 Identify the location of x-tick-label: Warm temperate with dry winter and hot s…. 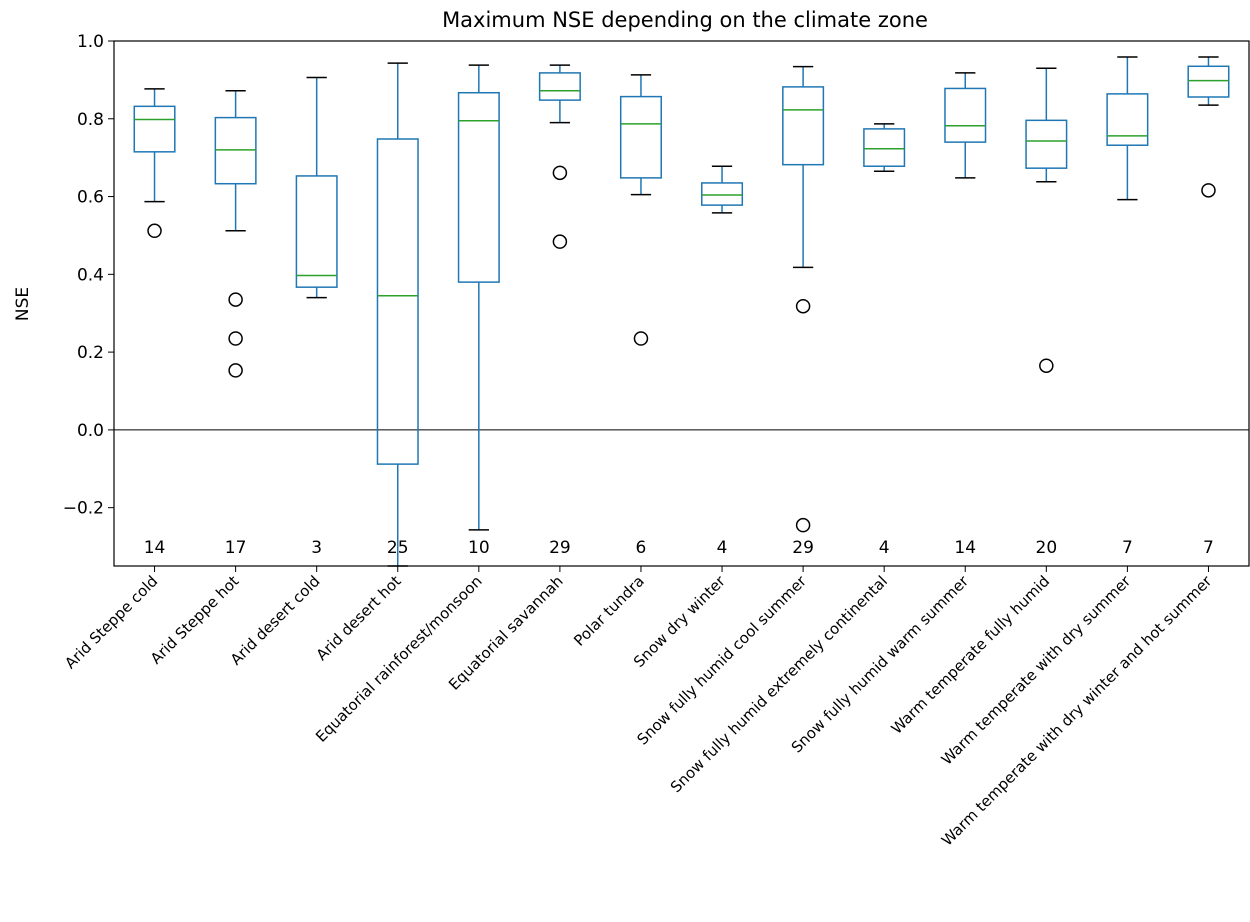
(1077, 711).